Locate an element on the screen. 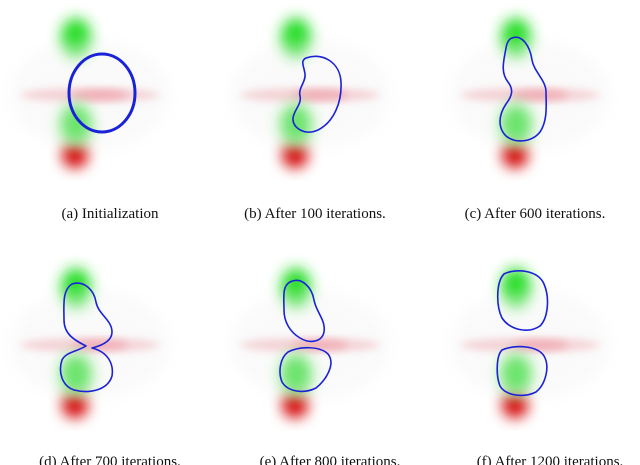  caption: (f) After 1200 iterations. is located at coordinates (550, 459).